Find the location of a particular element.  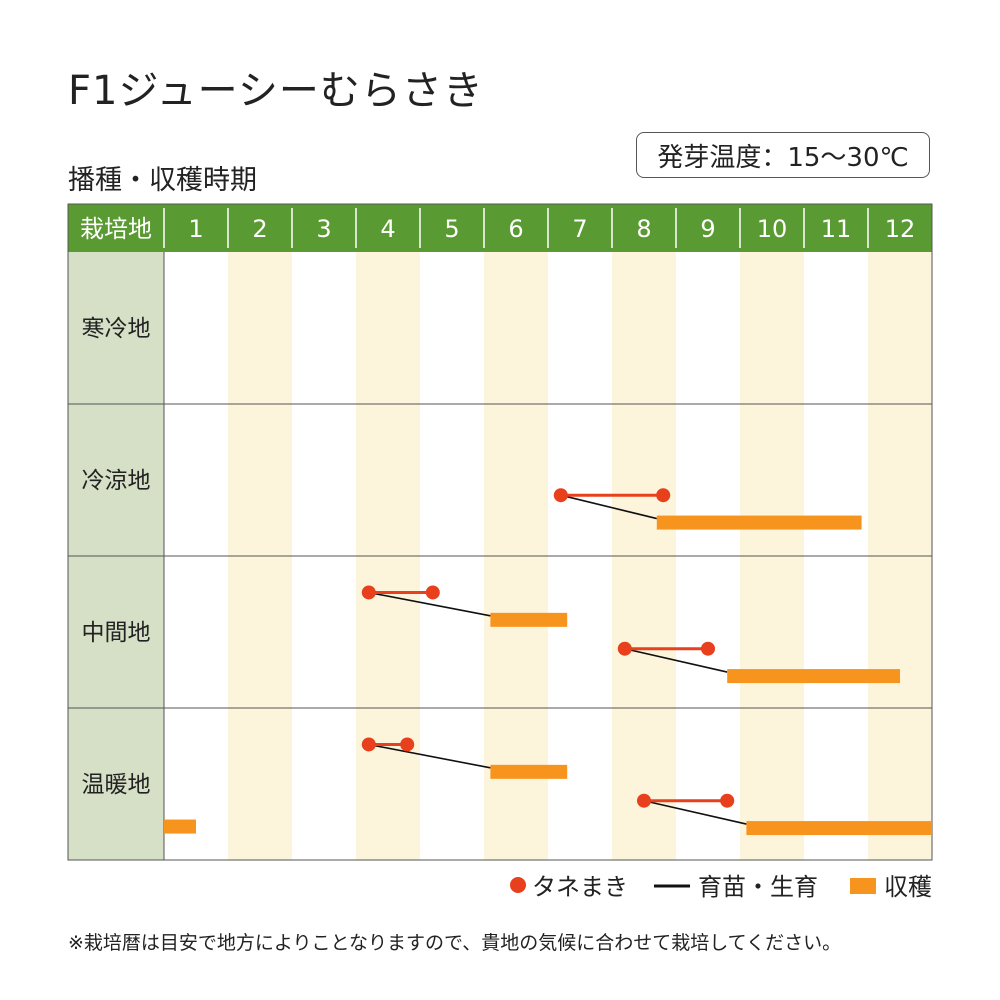

region-label: 温暖地 is located at coordinates (116, 785).